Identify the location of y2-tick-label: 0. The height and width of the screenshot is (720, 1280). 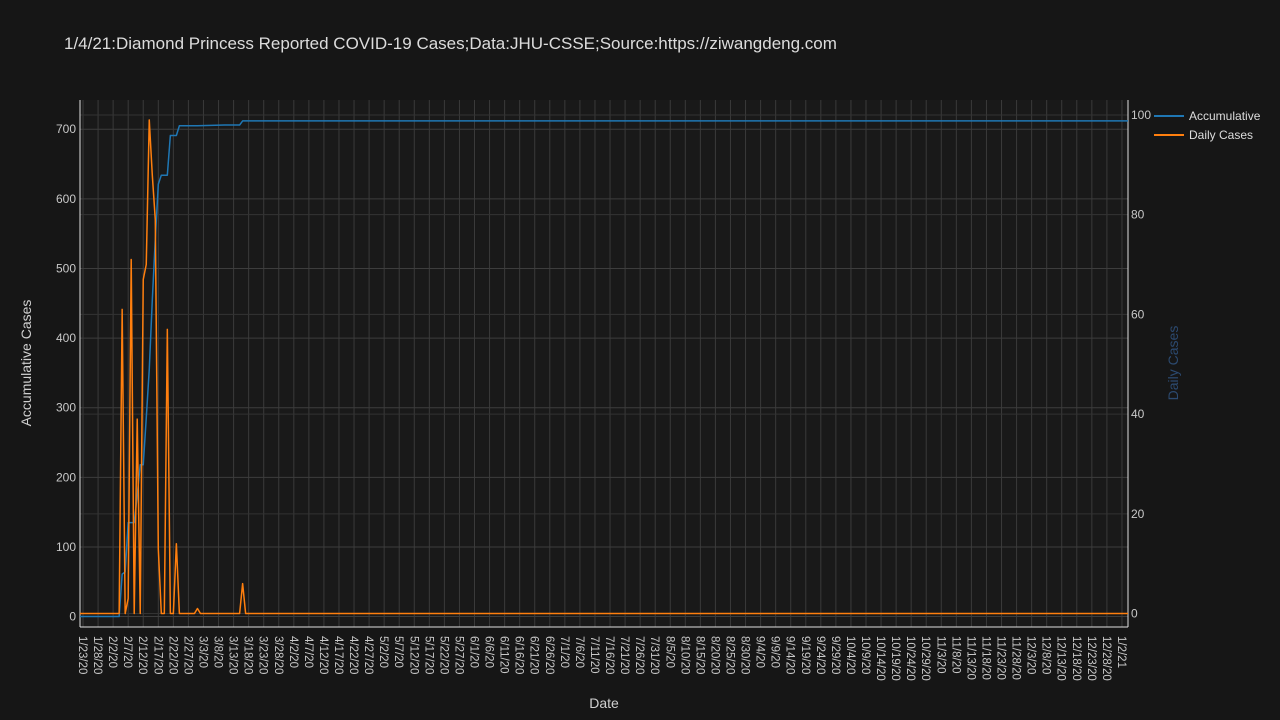
(1134, 614).